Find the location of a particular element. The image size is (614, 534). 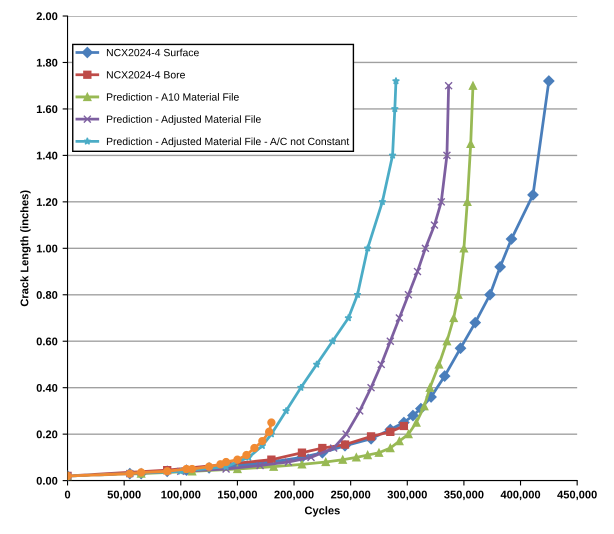

y-tick-label: 1.60 is located at coordinates (47, 109).